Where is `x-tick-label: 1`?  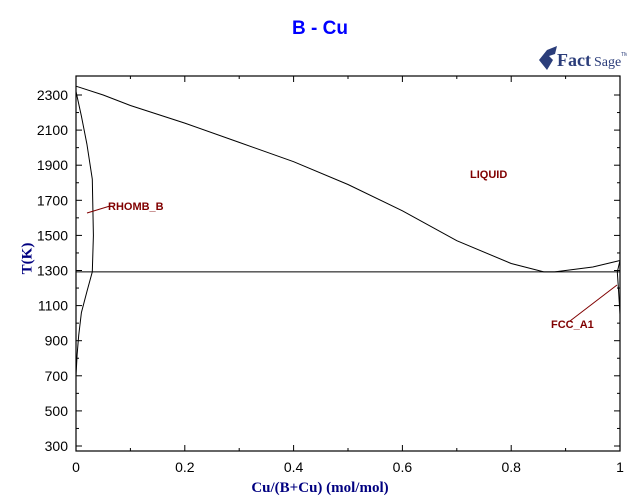
x-tick-label: 1 is located at coordinates (620, 467).